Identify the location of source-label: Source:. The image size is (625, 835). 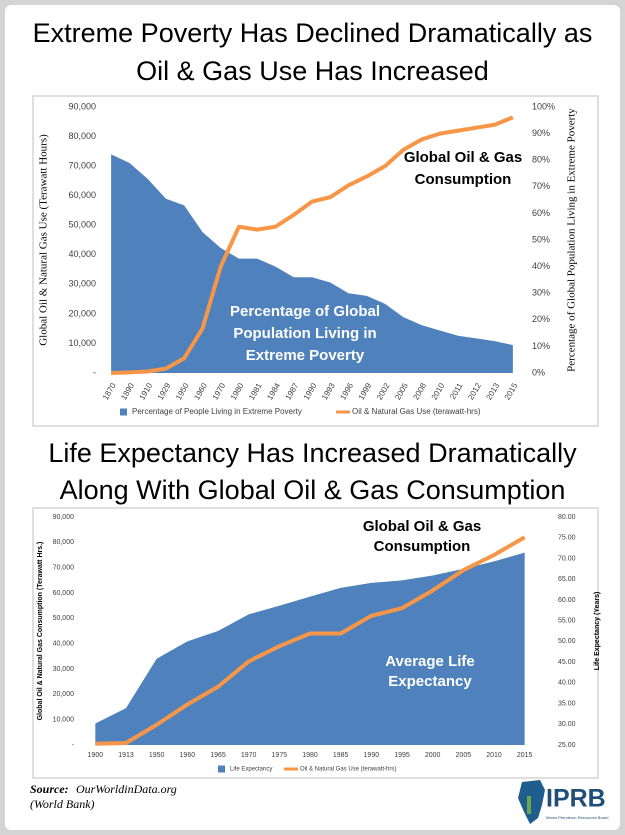
(49, 789).